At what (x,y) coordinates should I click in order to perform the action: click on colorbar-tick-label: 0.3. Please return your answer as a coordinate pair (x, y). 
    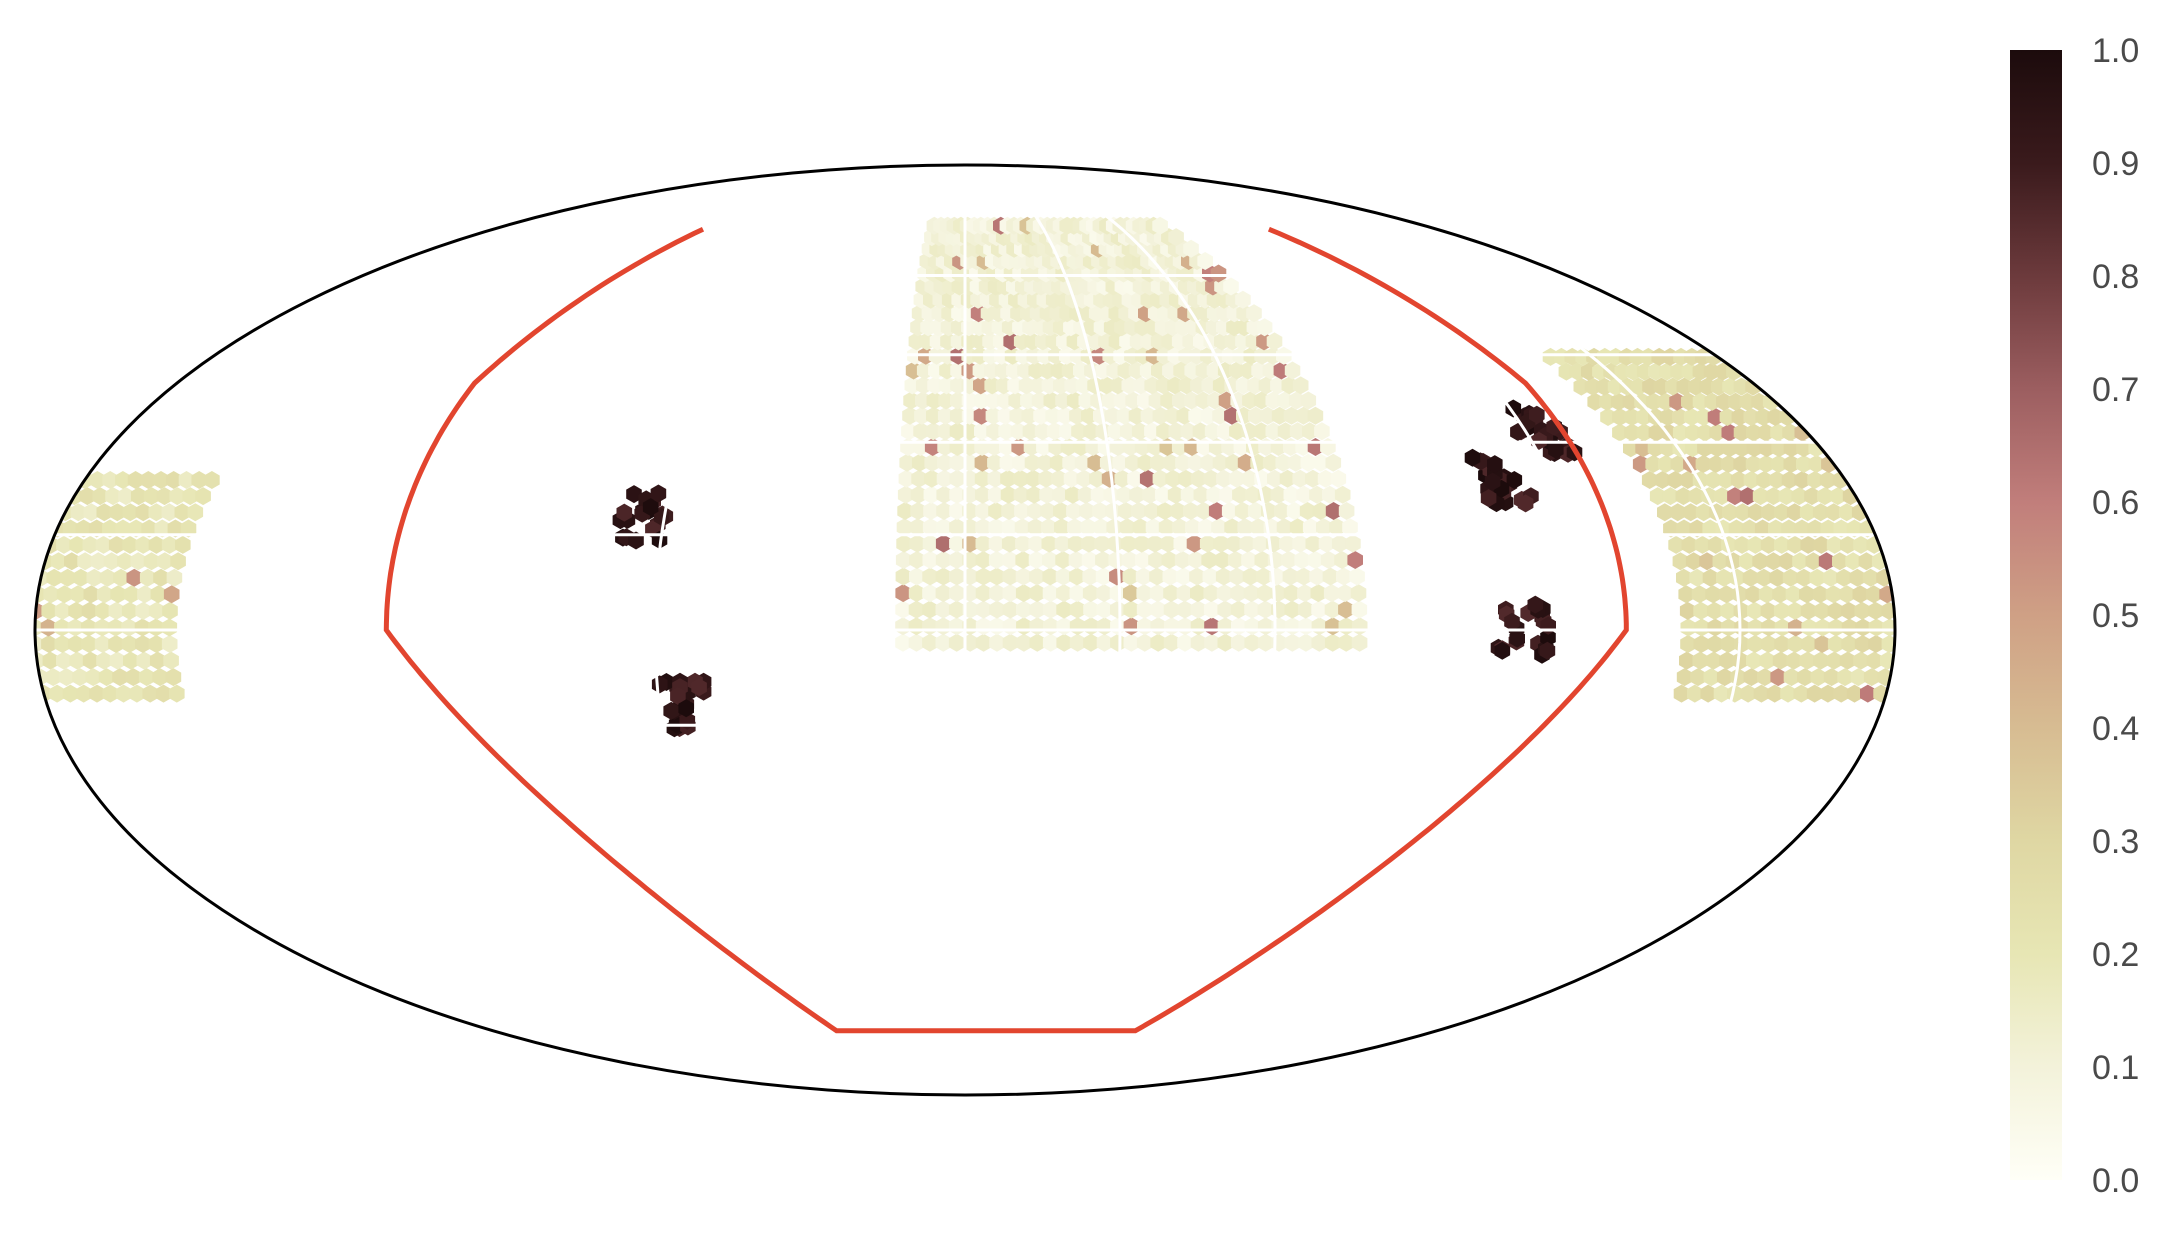
    Looking at the image, I should click on (2115, 842).